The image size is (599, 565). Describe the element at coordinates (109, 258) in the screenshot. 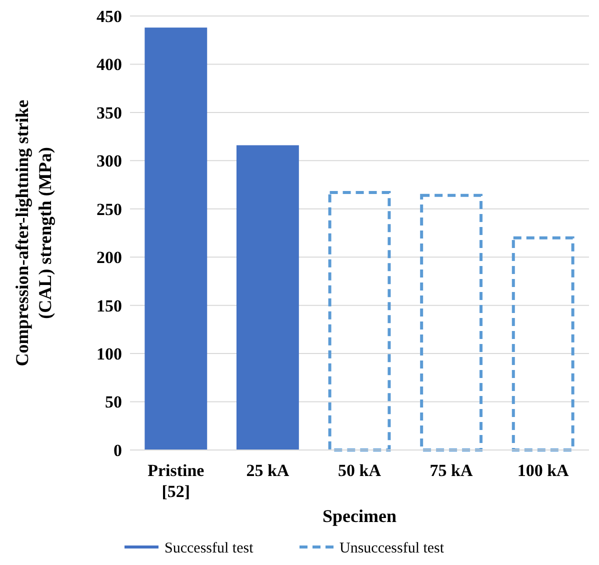

I see `y-tick-label: 200` at that location.